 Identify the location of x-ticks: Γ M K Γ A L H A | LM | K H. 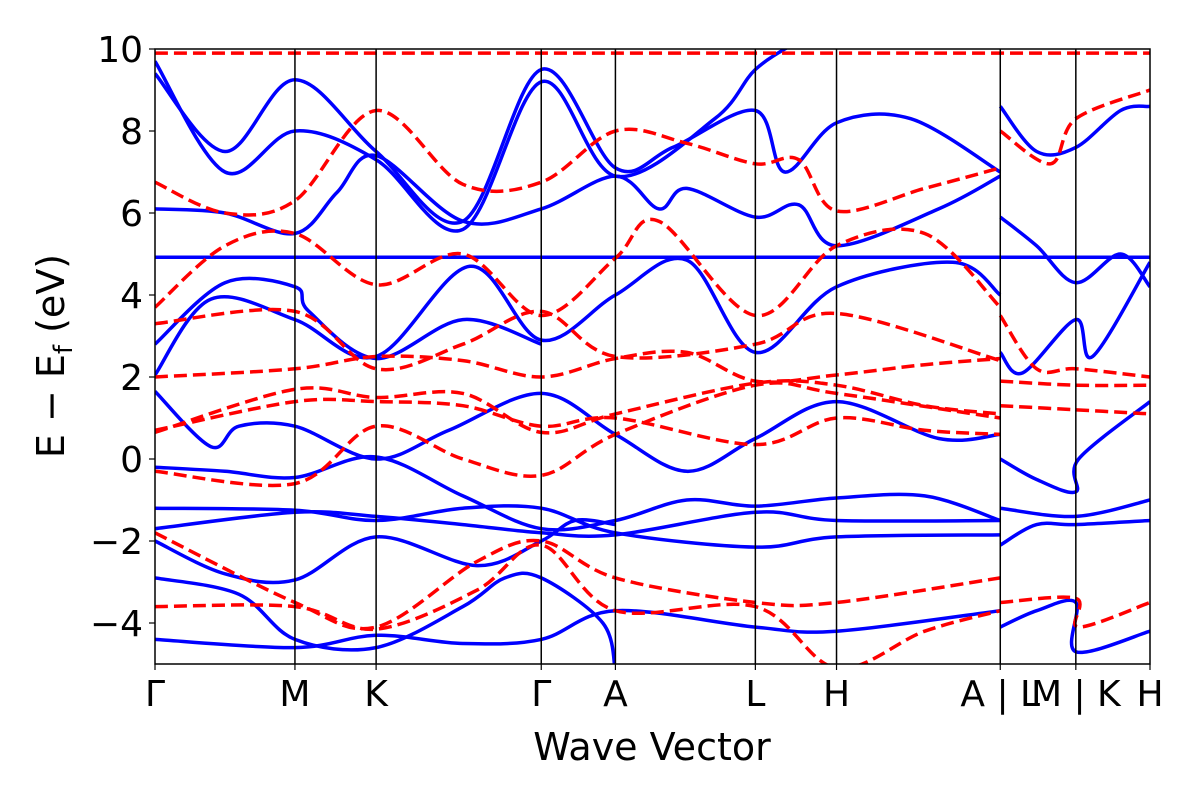
(654, 689).